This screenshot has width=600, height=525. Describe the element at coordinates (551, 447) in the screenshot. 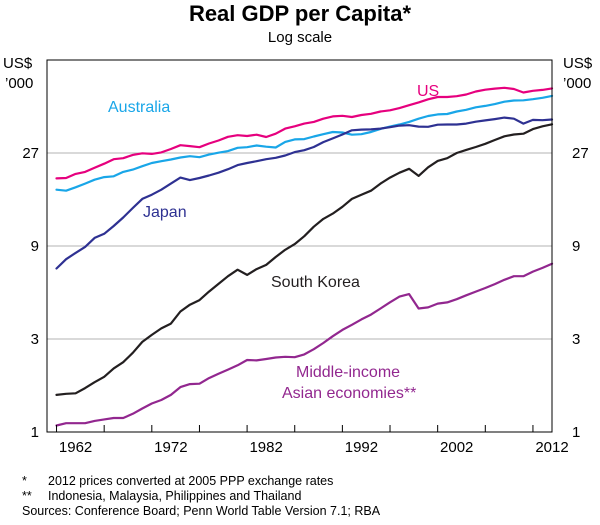

I see `x-tick-label-2012: 2012` at that location.